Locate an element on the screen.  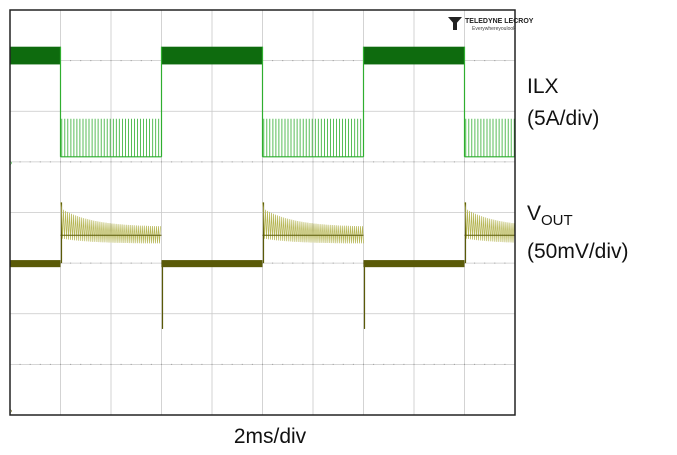
ilx-channel-name: ILX is located at coordinates (543, 87).